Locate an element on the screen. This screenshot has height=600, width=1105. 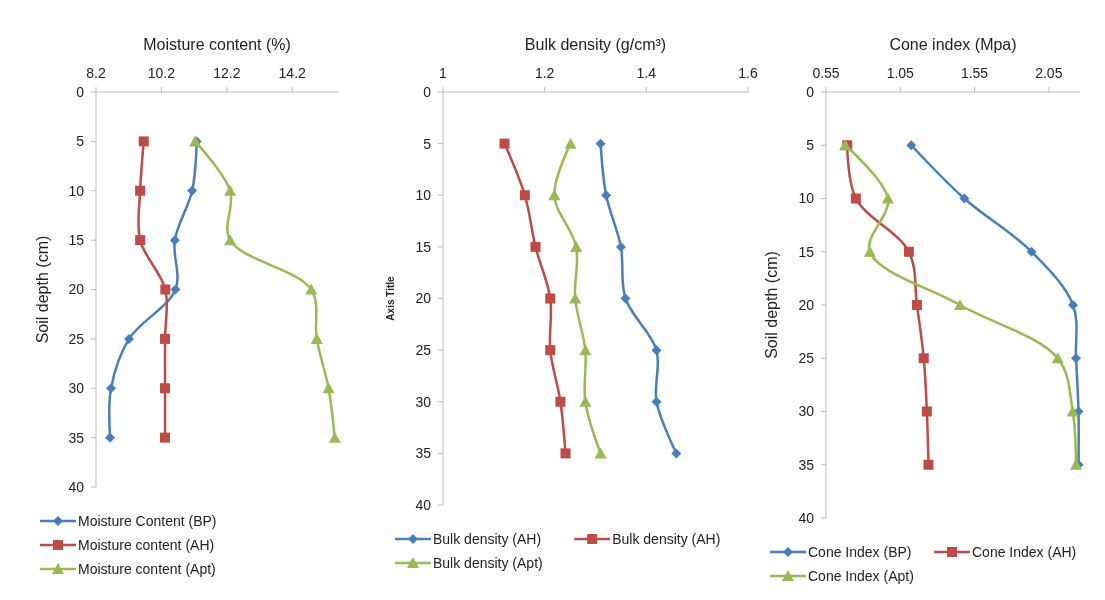
x-tick-label: 8.2 is located at coordinates (96, 73).